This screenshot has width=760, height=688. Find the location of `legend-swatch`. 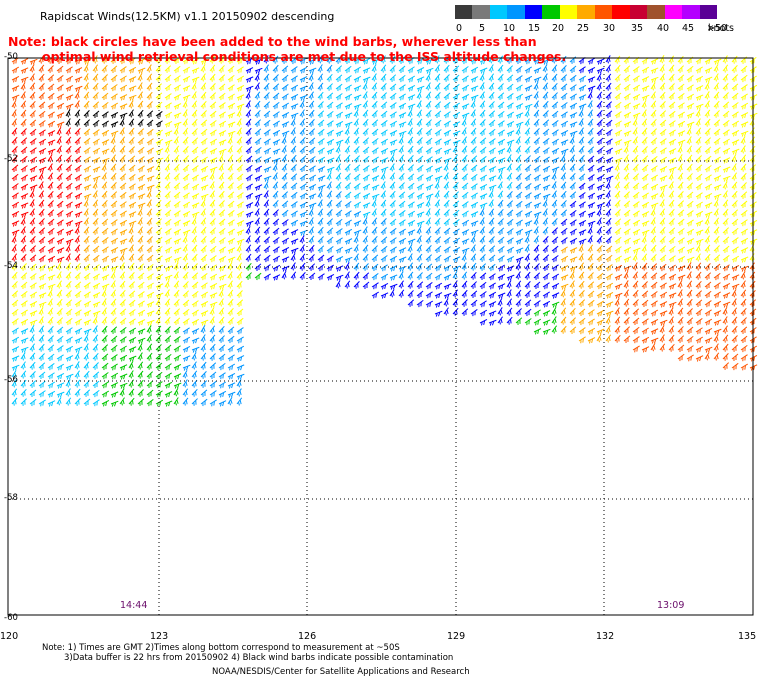

legend-swatch is located at coordinates (516, 12).